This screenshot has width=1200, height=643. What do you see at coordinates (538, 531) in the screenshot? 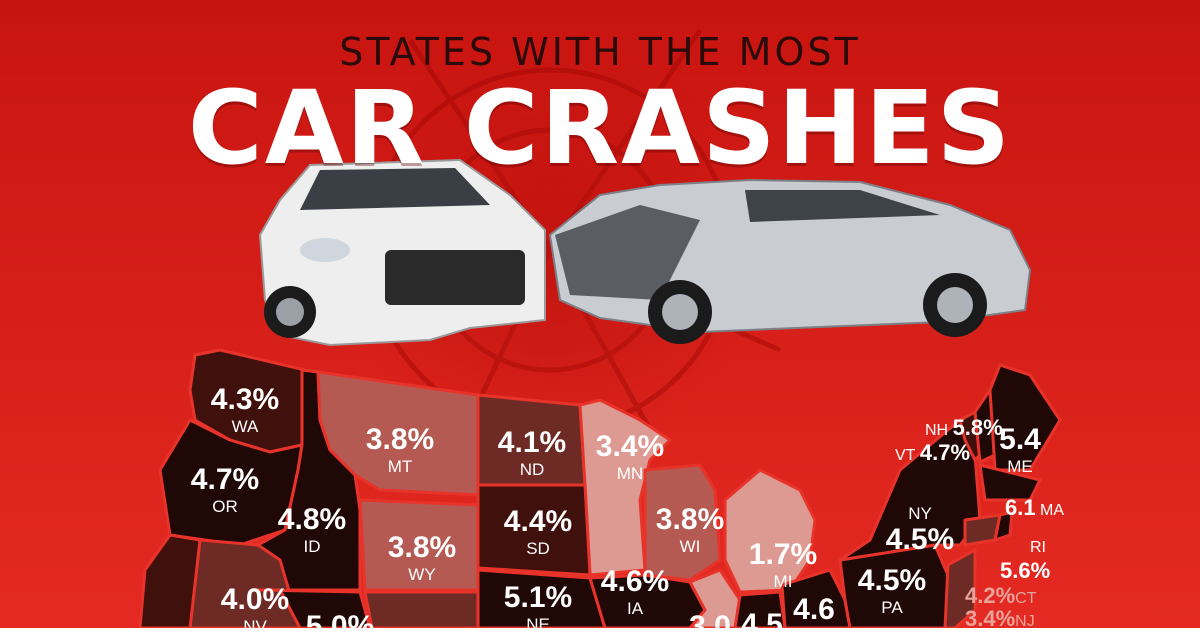
I see `state-label-sd: 4.4% SD` at bounding box center [538, 531].